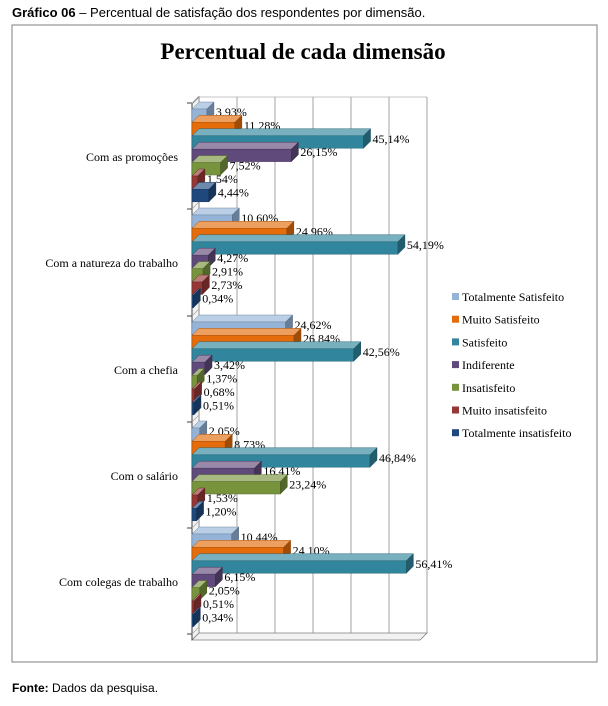 Image resolution: width=608 pixels, height=706 pixels. Describe the element at coordinates (391, 139) in the screenshot. I see `data-label: 45,14%` at that location.